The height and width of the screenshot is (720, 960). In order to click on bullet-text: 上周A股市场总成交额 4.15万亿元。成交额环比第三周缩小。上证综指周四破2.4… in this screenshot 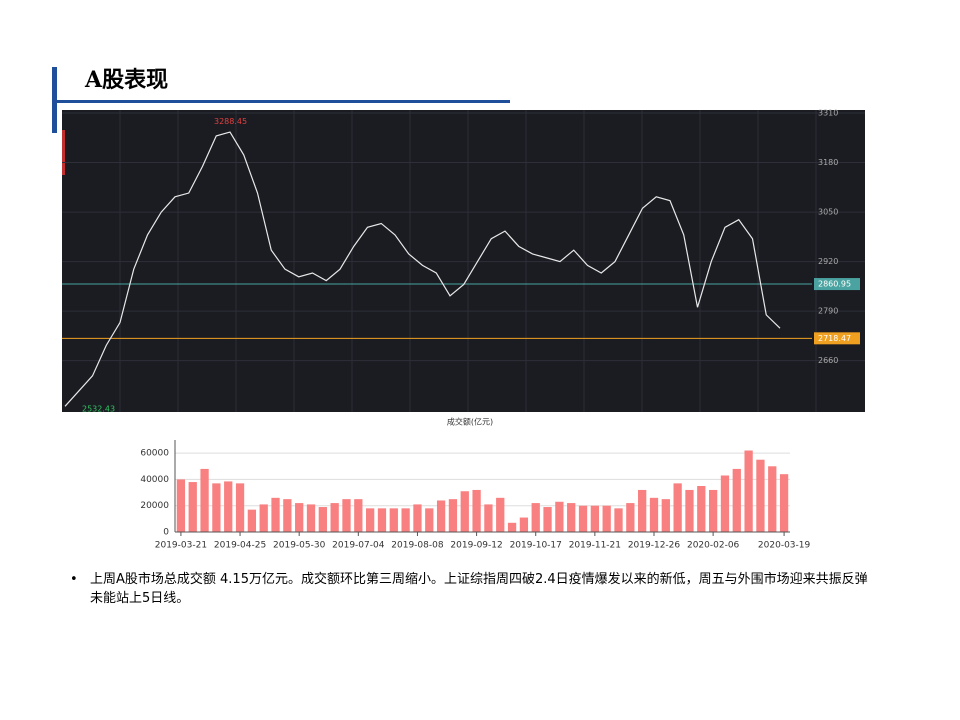, I will do `click(479, 589)`.